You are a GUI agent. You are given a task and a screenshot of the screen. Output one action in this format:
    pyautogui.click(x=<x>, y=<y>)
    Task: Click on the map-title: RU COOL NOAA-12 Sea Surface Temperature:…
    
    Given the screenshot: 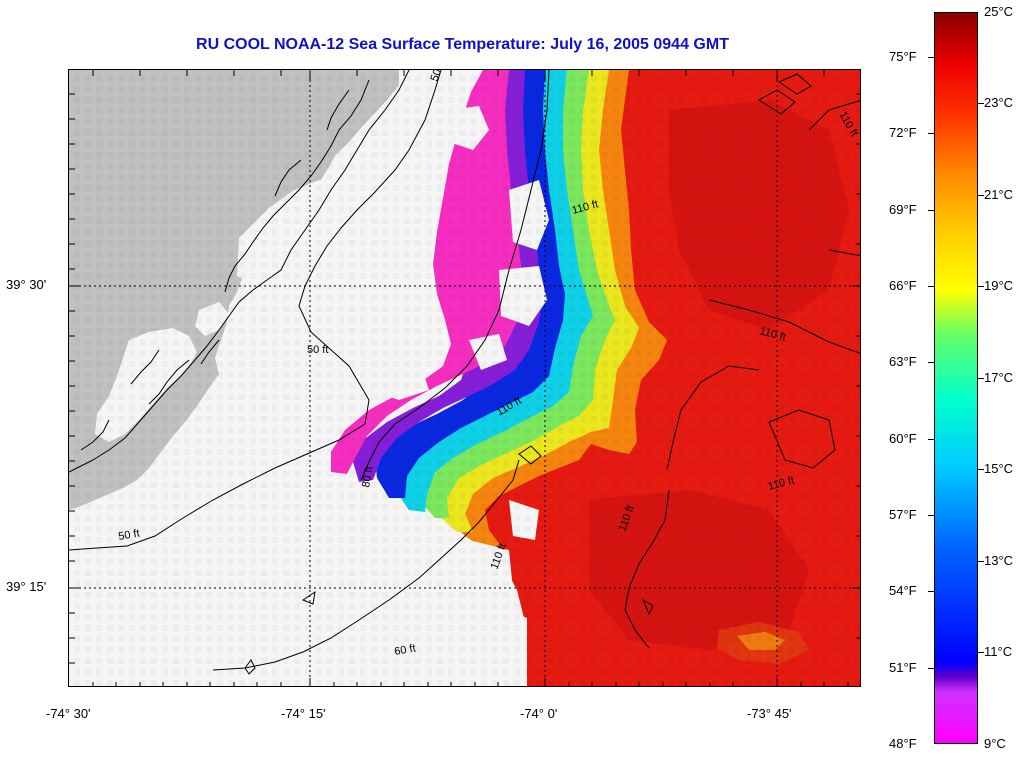 What is the action you would take?
    pyautogui.click(x=462, y=44)
    